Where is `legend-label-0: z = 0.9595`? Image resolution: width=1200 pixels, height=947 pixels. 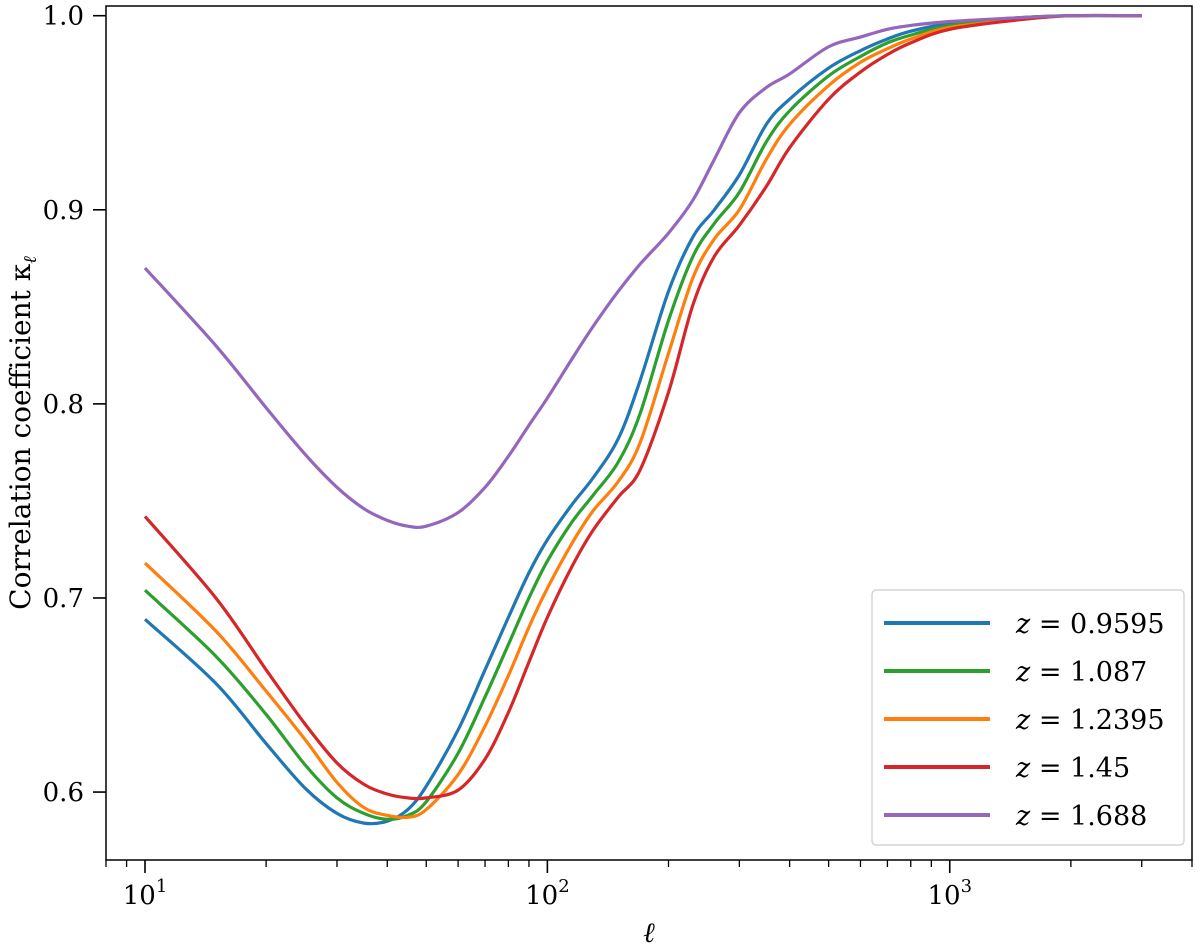 legend-label-0: z = 0.9595 is located at coordinates (1090, 624).